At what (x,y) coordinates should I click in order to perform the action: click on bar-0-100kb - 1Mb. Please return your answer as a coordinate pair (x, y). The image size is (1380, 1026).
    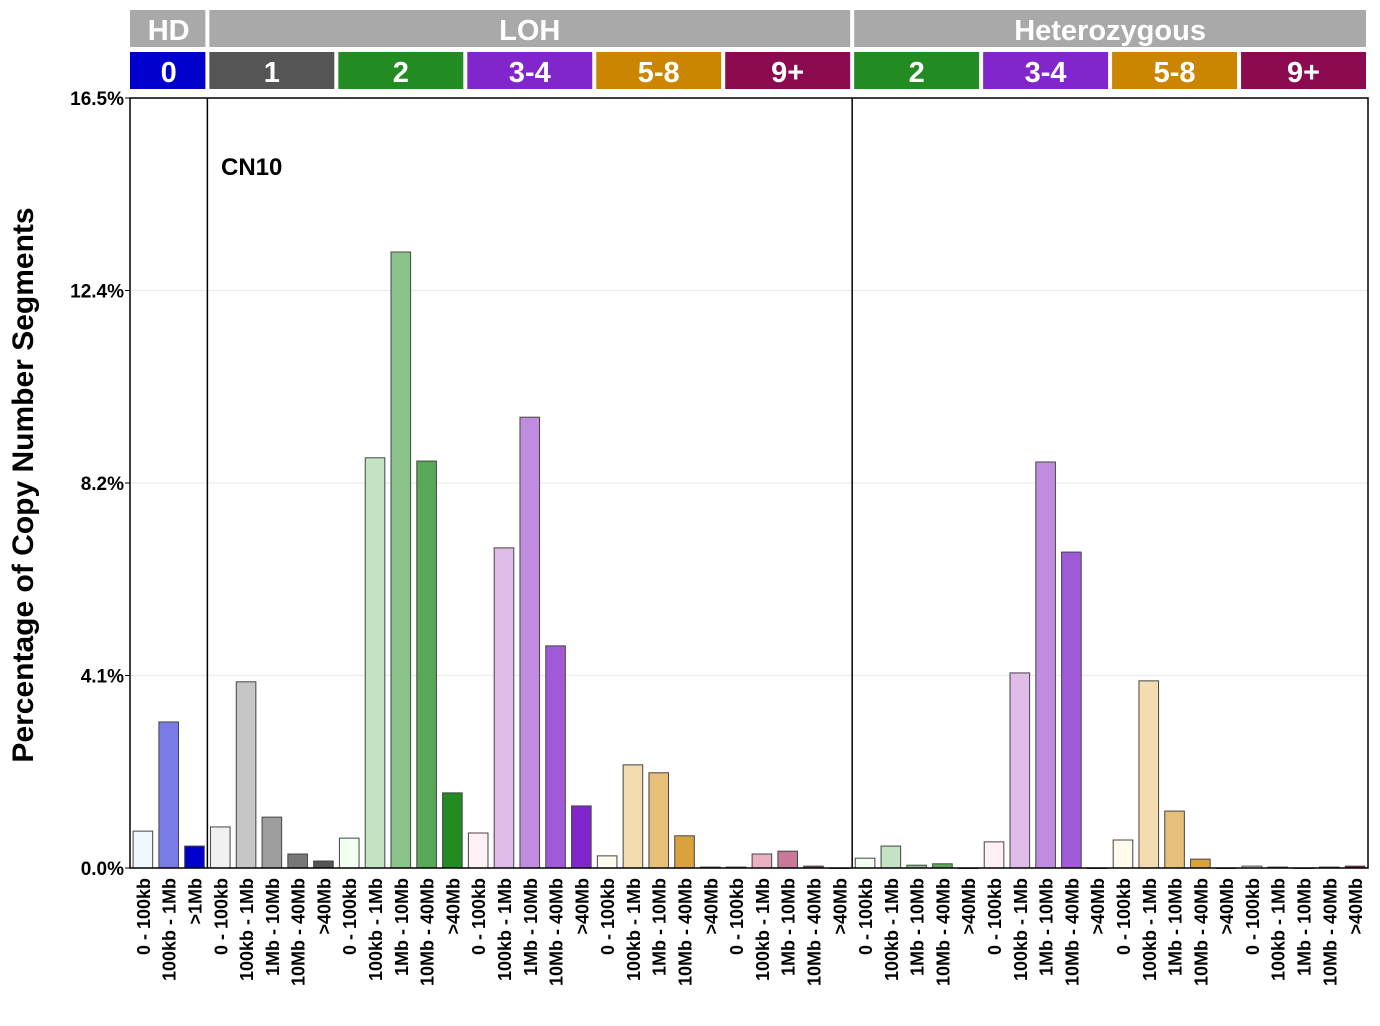
    Looking at the image, I should click on (168, 795).